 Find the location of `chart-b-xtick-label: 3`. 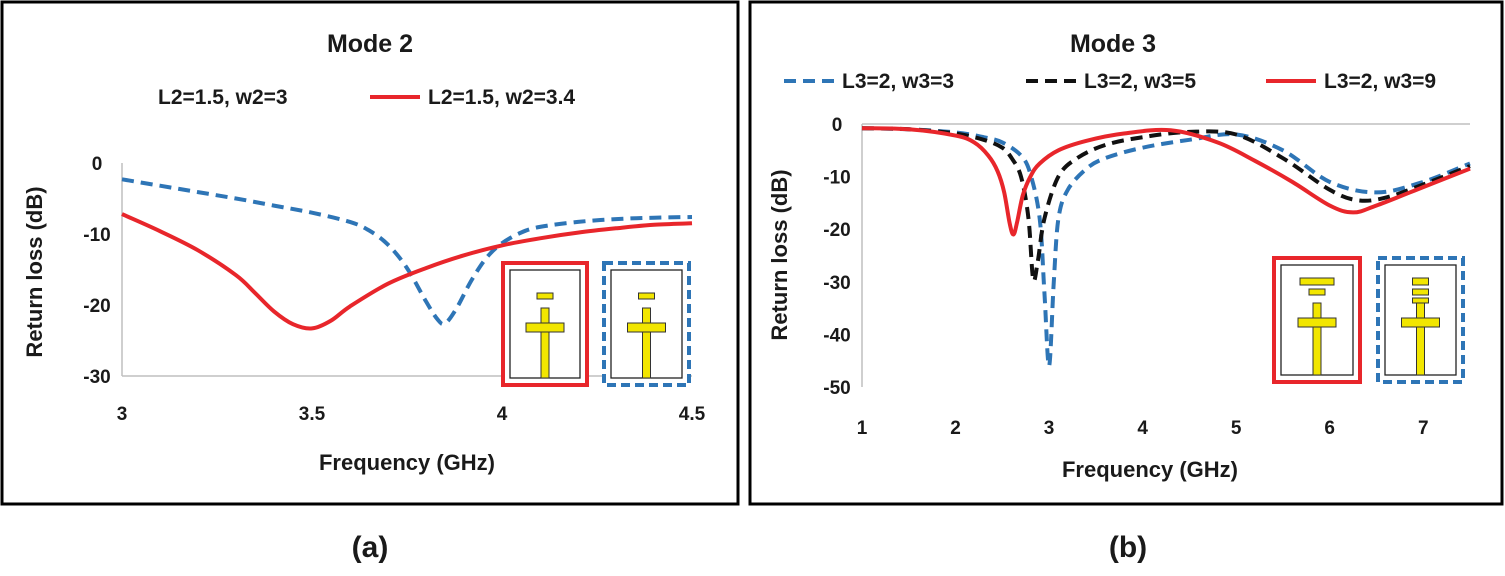

chart-b-xtick-label: 3 is located at coordinates (1049, 428).